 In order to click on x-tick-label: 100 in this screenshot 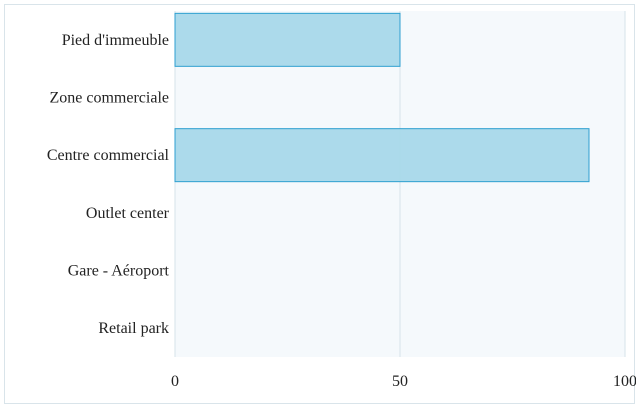, I will do `click(624, 381)`.